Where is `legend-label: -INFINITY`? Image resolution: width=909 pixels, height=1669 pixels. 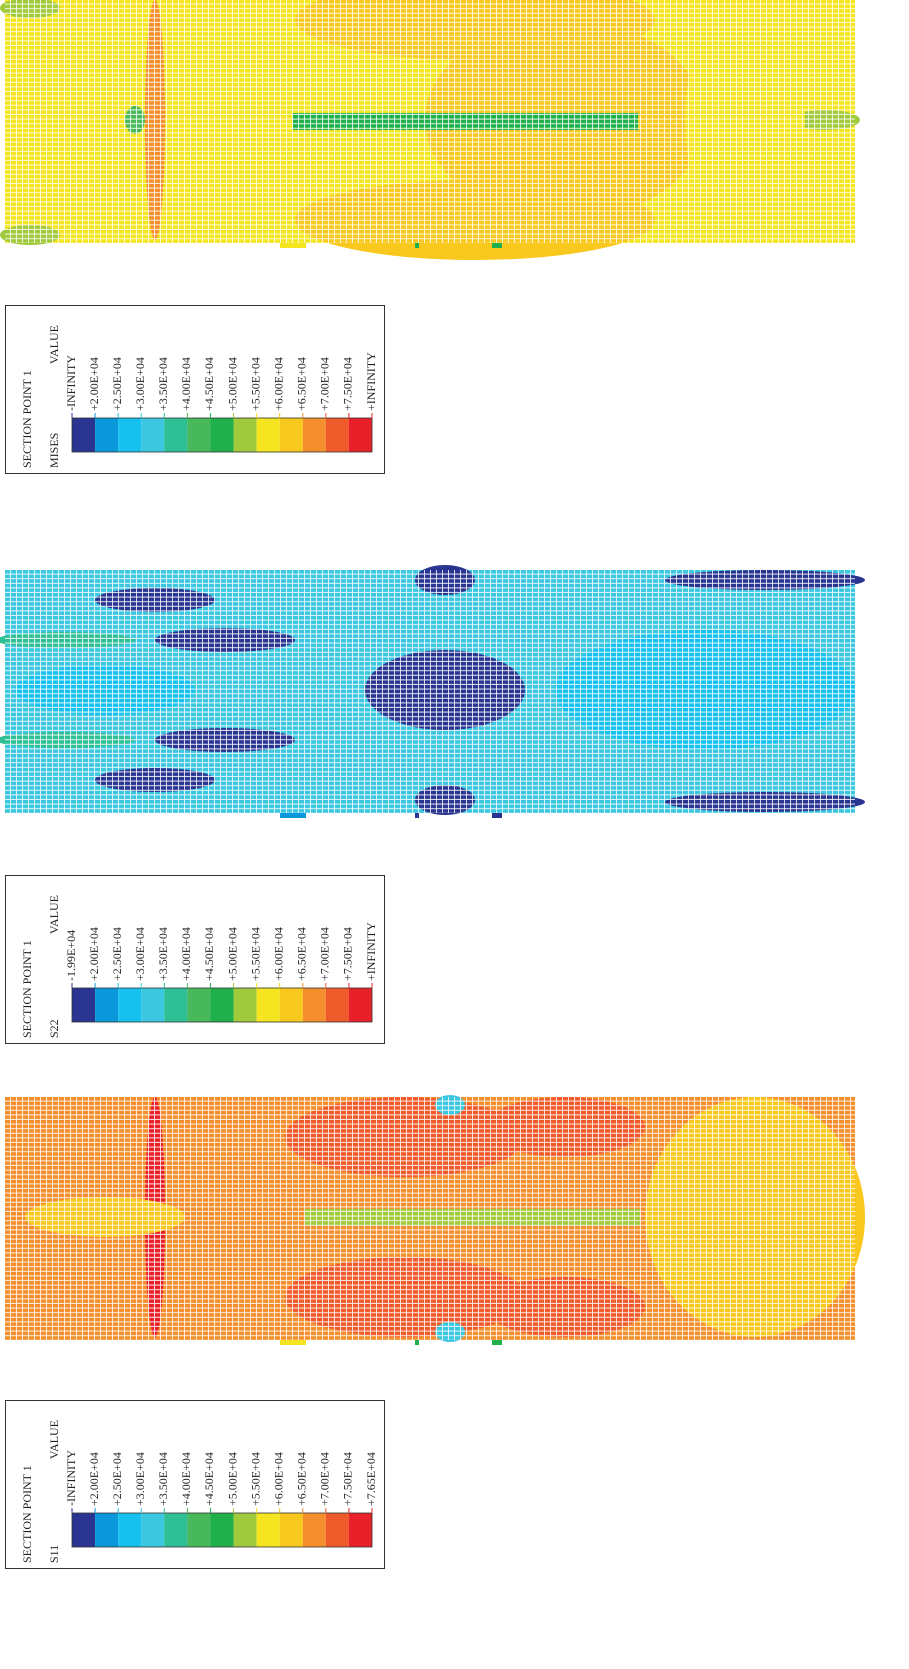 legend-label: -INFINITY is located at coordinates (71, 1478).